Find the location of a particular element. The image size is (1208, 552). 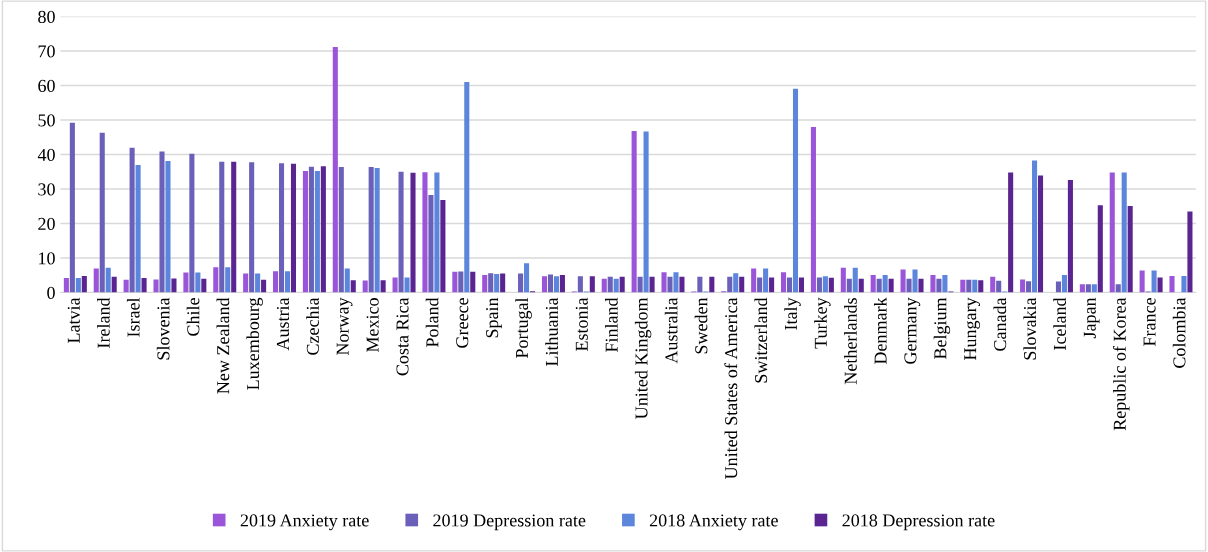

x-tick-label: Mexico is located at coordinates (372, 325).